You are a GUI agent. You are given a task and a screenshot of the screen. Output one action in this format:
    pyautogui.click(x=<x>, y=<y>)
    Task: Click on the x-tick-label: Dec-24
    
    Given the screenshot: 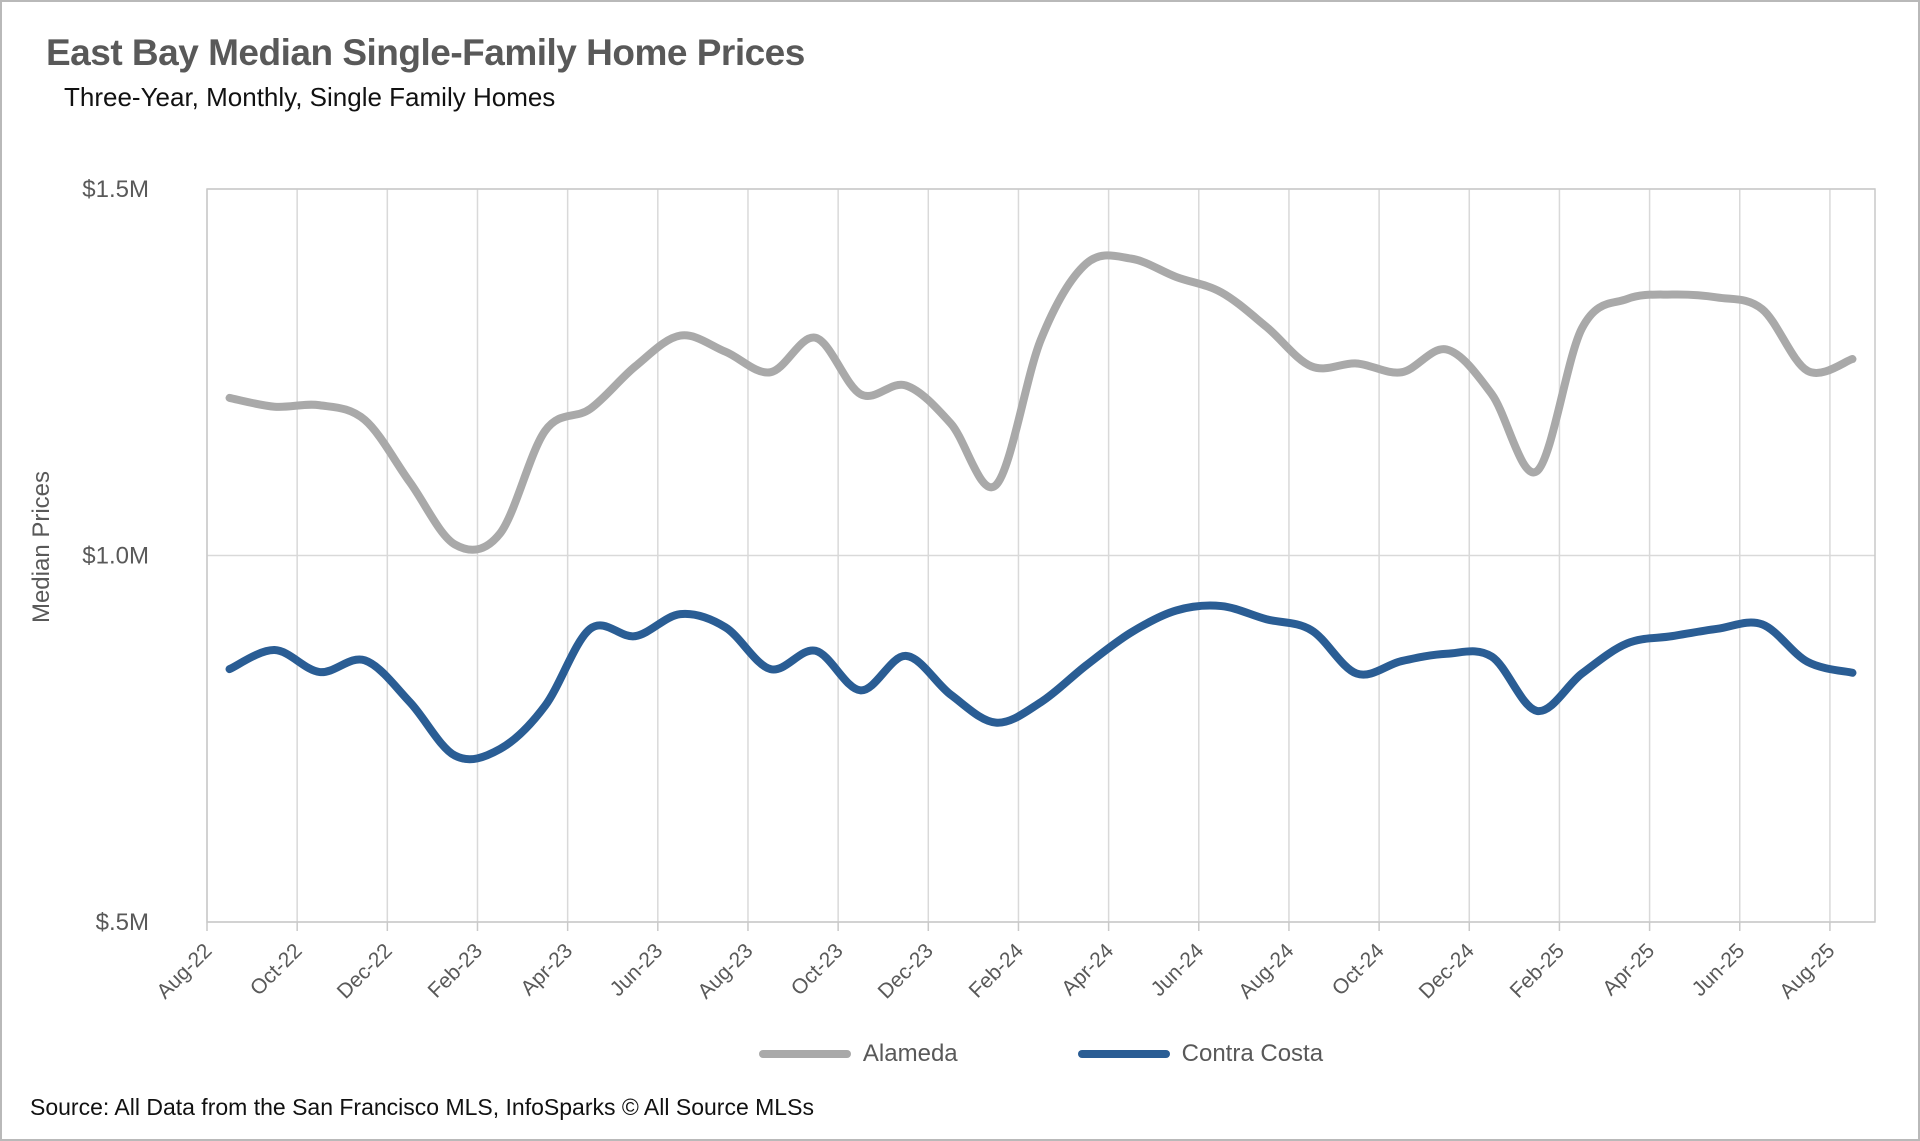 What is the action you would take?
    pyautogui.click(x=1447, y=971)
    